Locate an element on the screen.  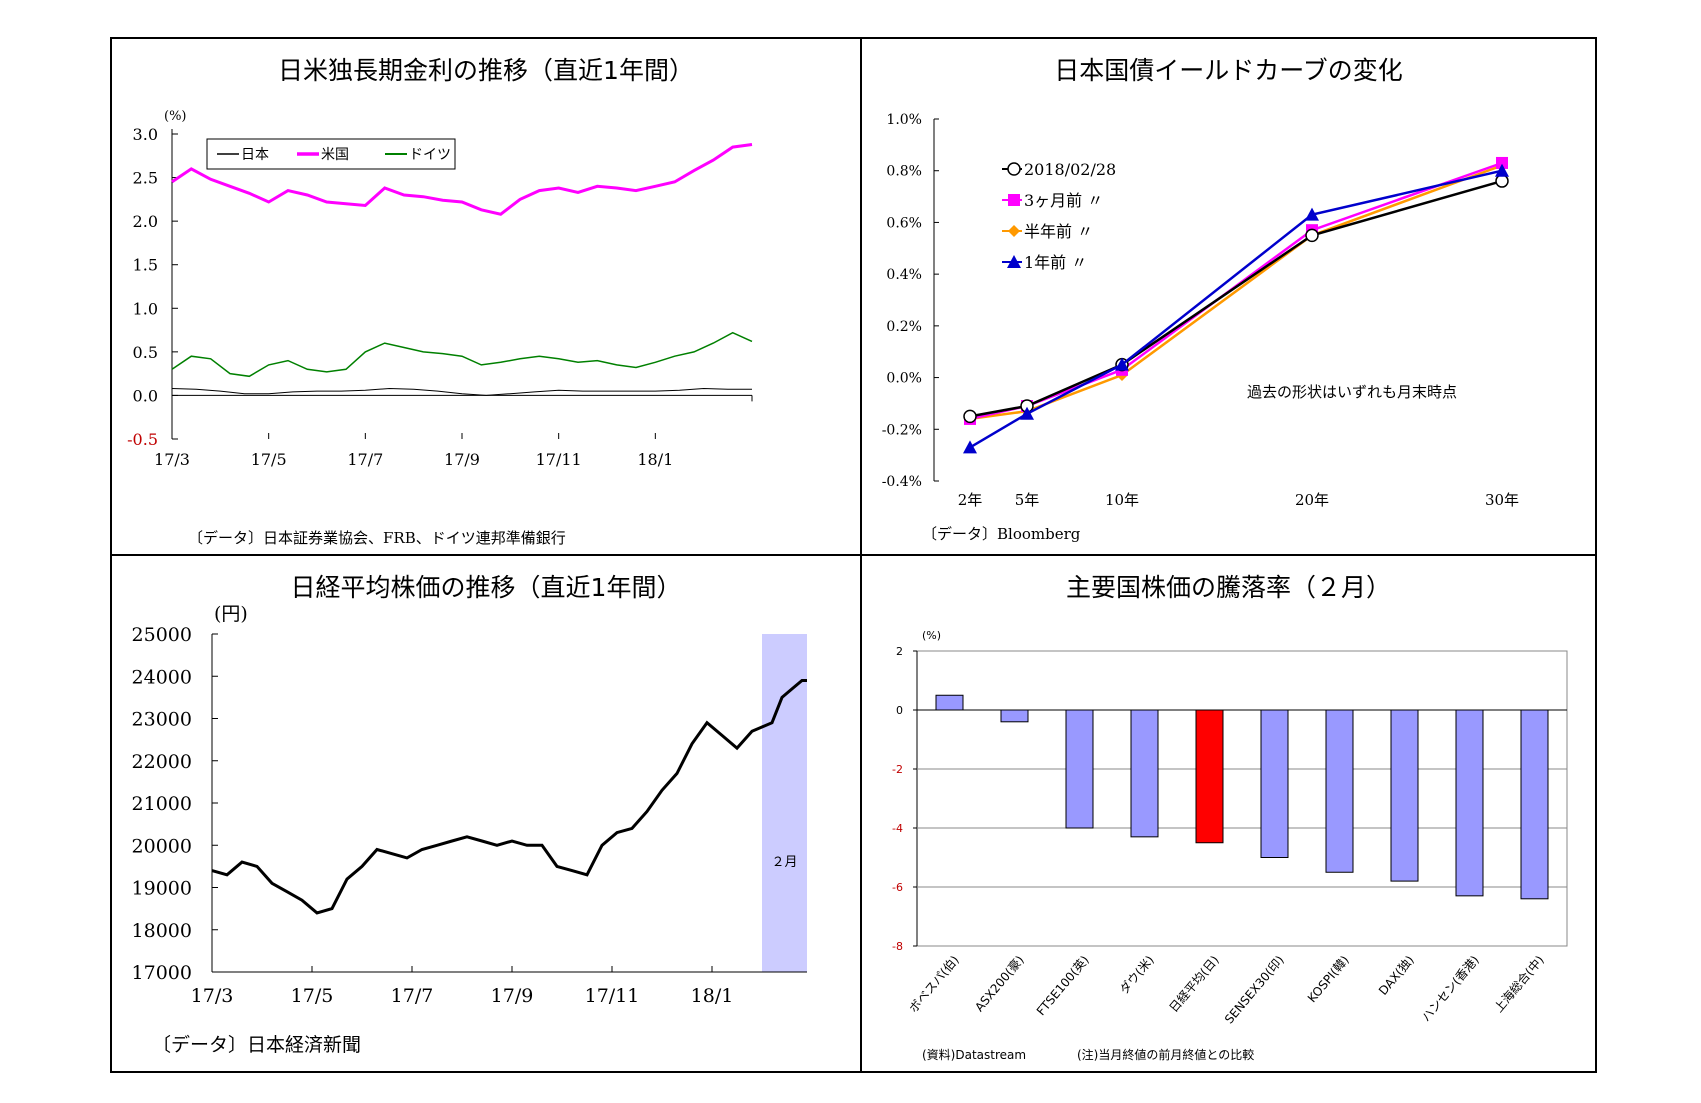
x-tick-label: ASX200(豪) is located at coordinates (998, 983).